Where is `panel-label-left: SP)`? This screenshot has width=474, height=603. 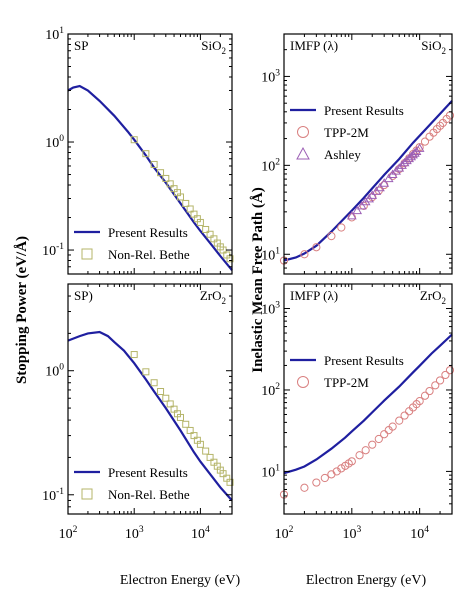
panel-label-left: SP) is located at coordinates (83, 295).